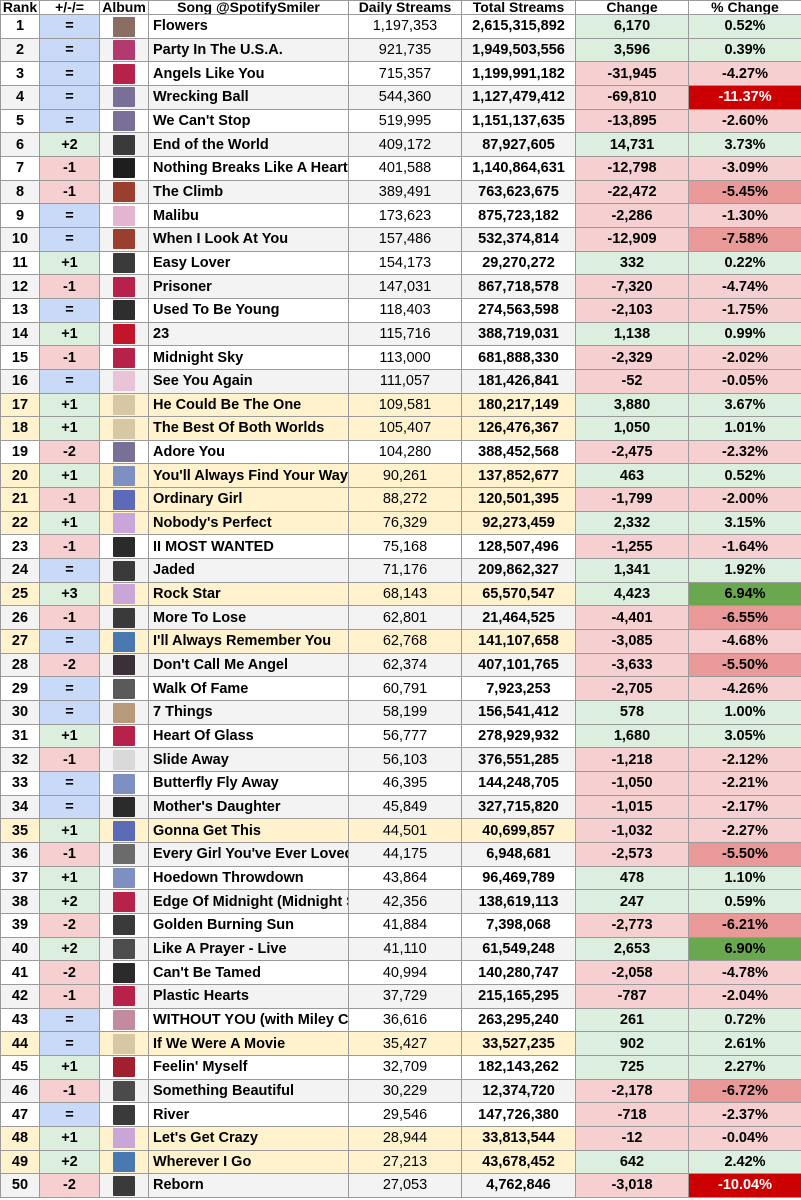 This screenshot has width=801, height=1200. Describe the element at coordinates (248, 26) in the screenshot. I see `song-title-cell: Flowers` at that location.